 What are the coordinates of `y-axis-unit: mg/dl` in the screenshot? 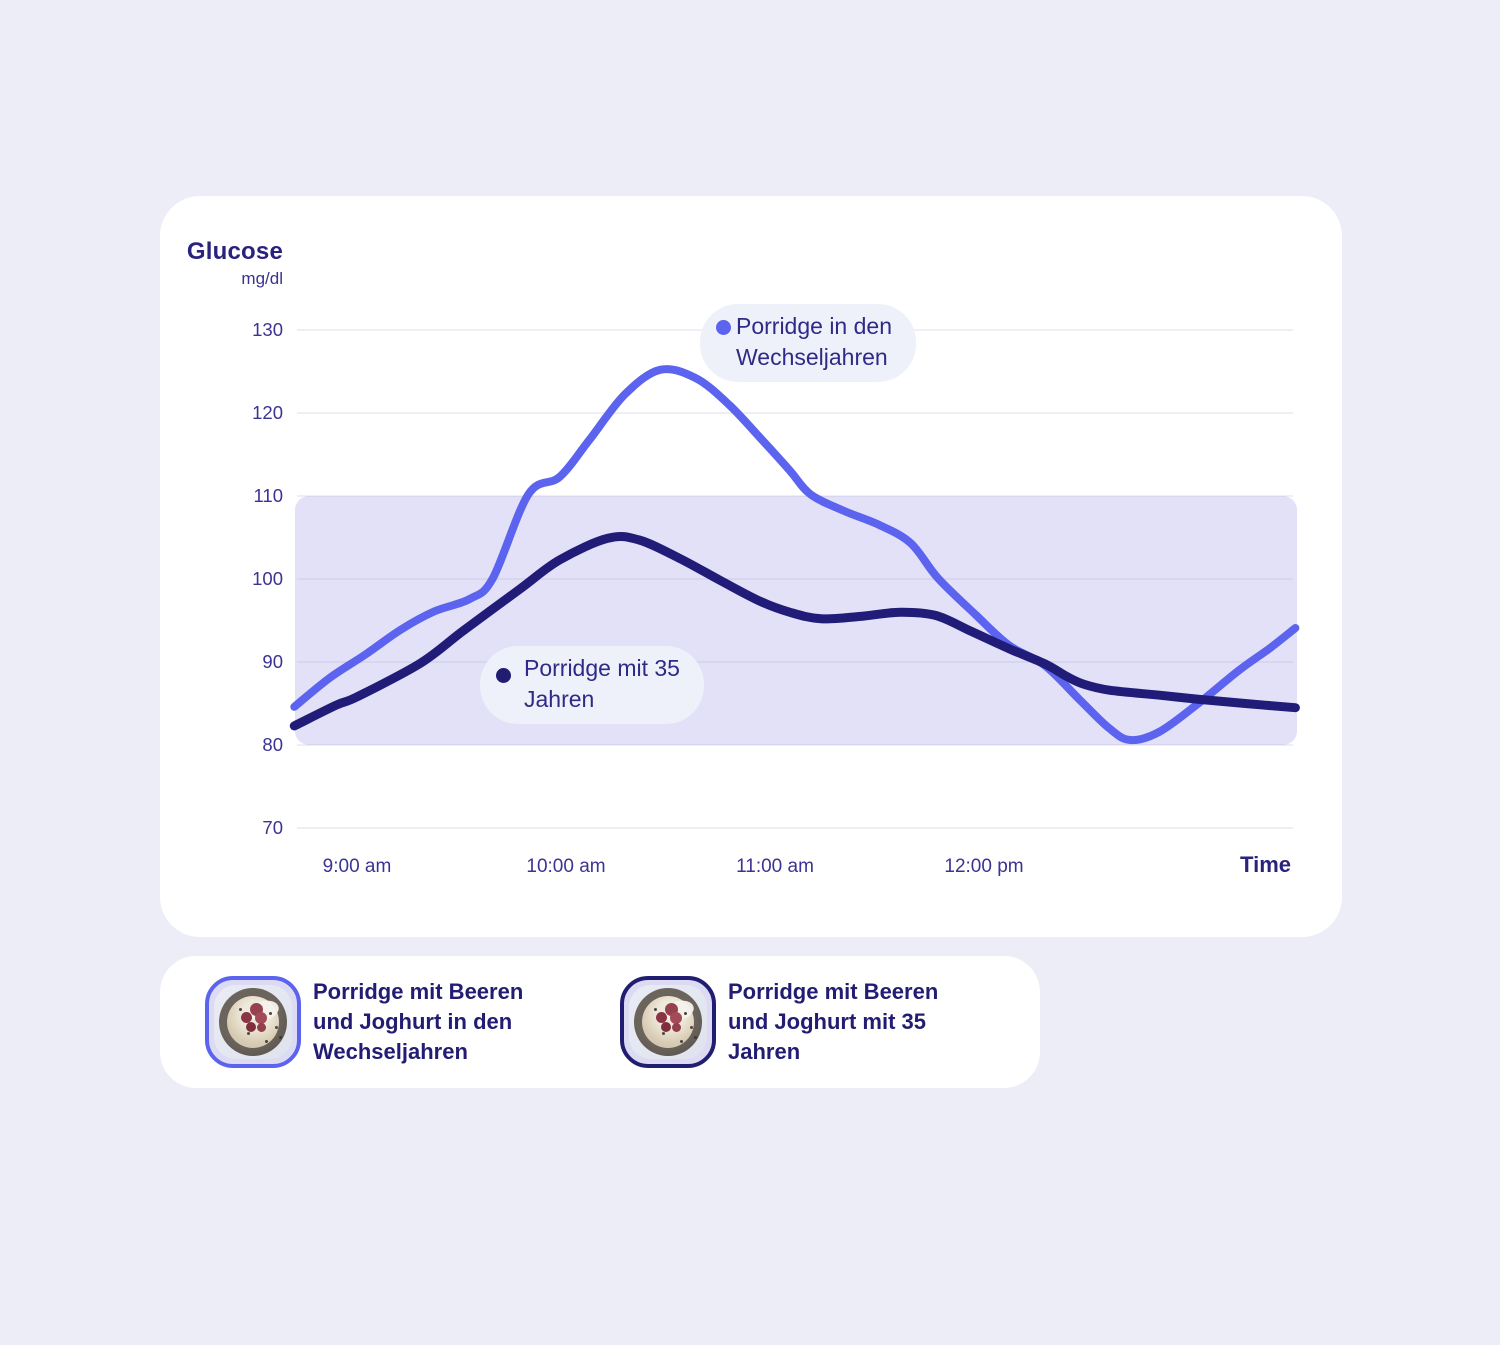 It's located at (262, 278).